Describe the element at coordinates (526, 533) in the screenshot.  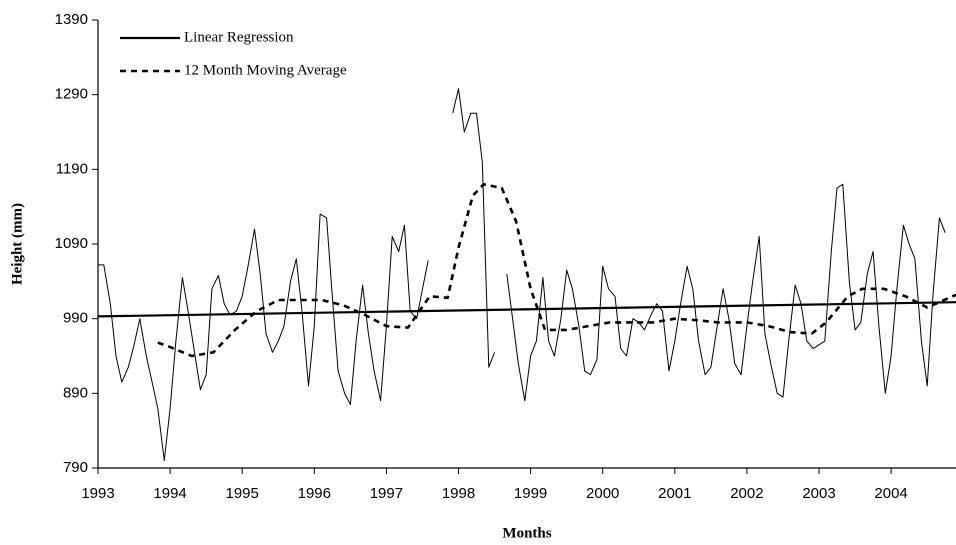
I see `x-axis-title: Months` at that location.